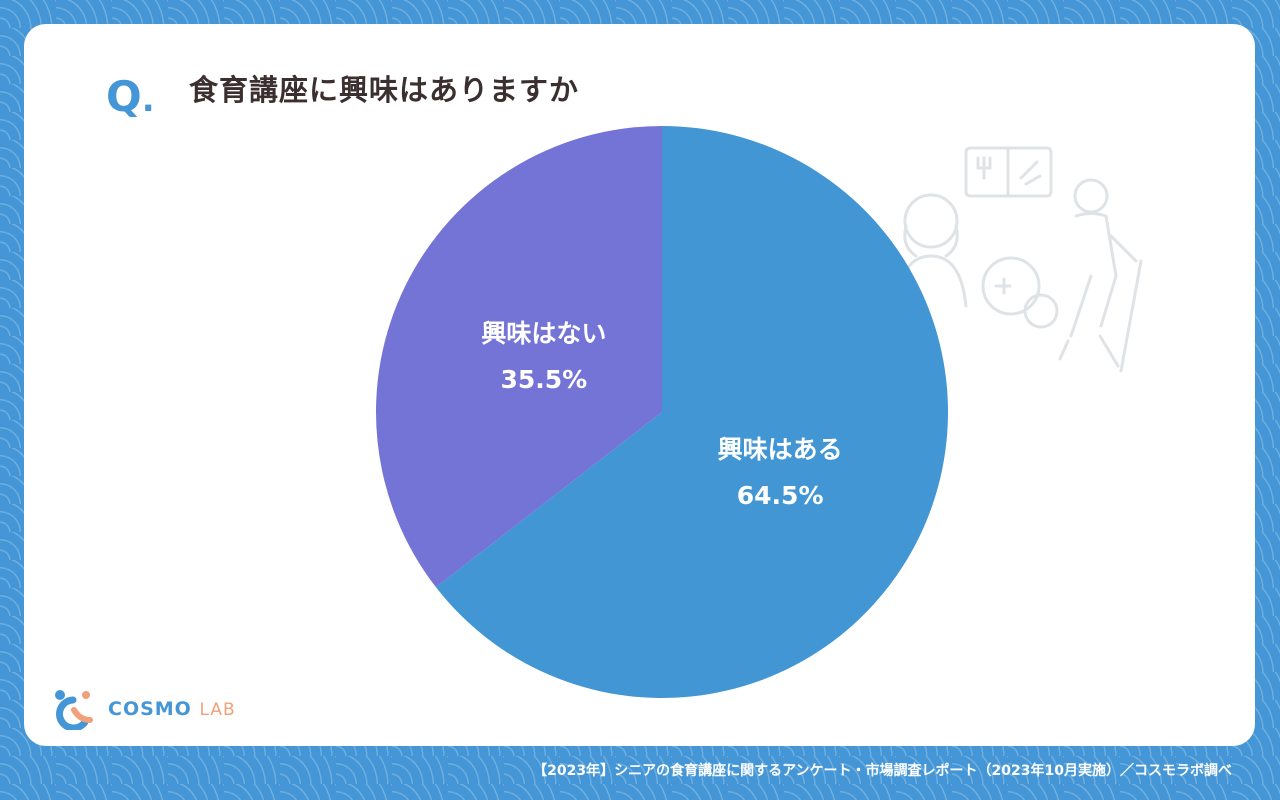  Describe the element at coordinates (780, 495) in the screenshot. I see `slice-value-1: 64.5%` at that location.